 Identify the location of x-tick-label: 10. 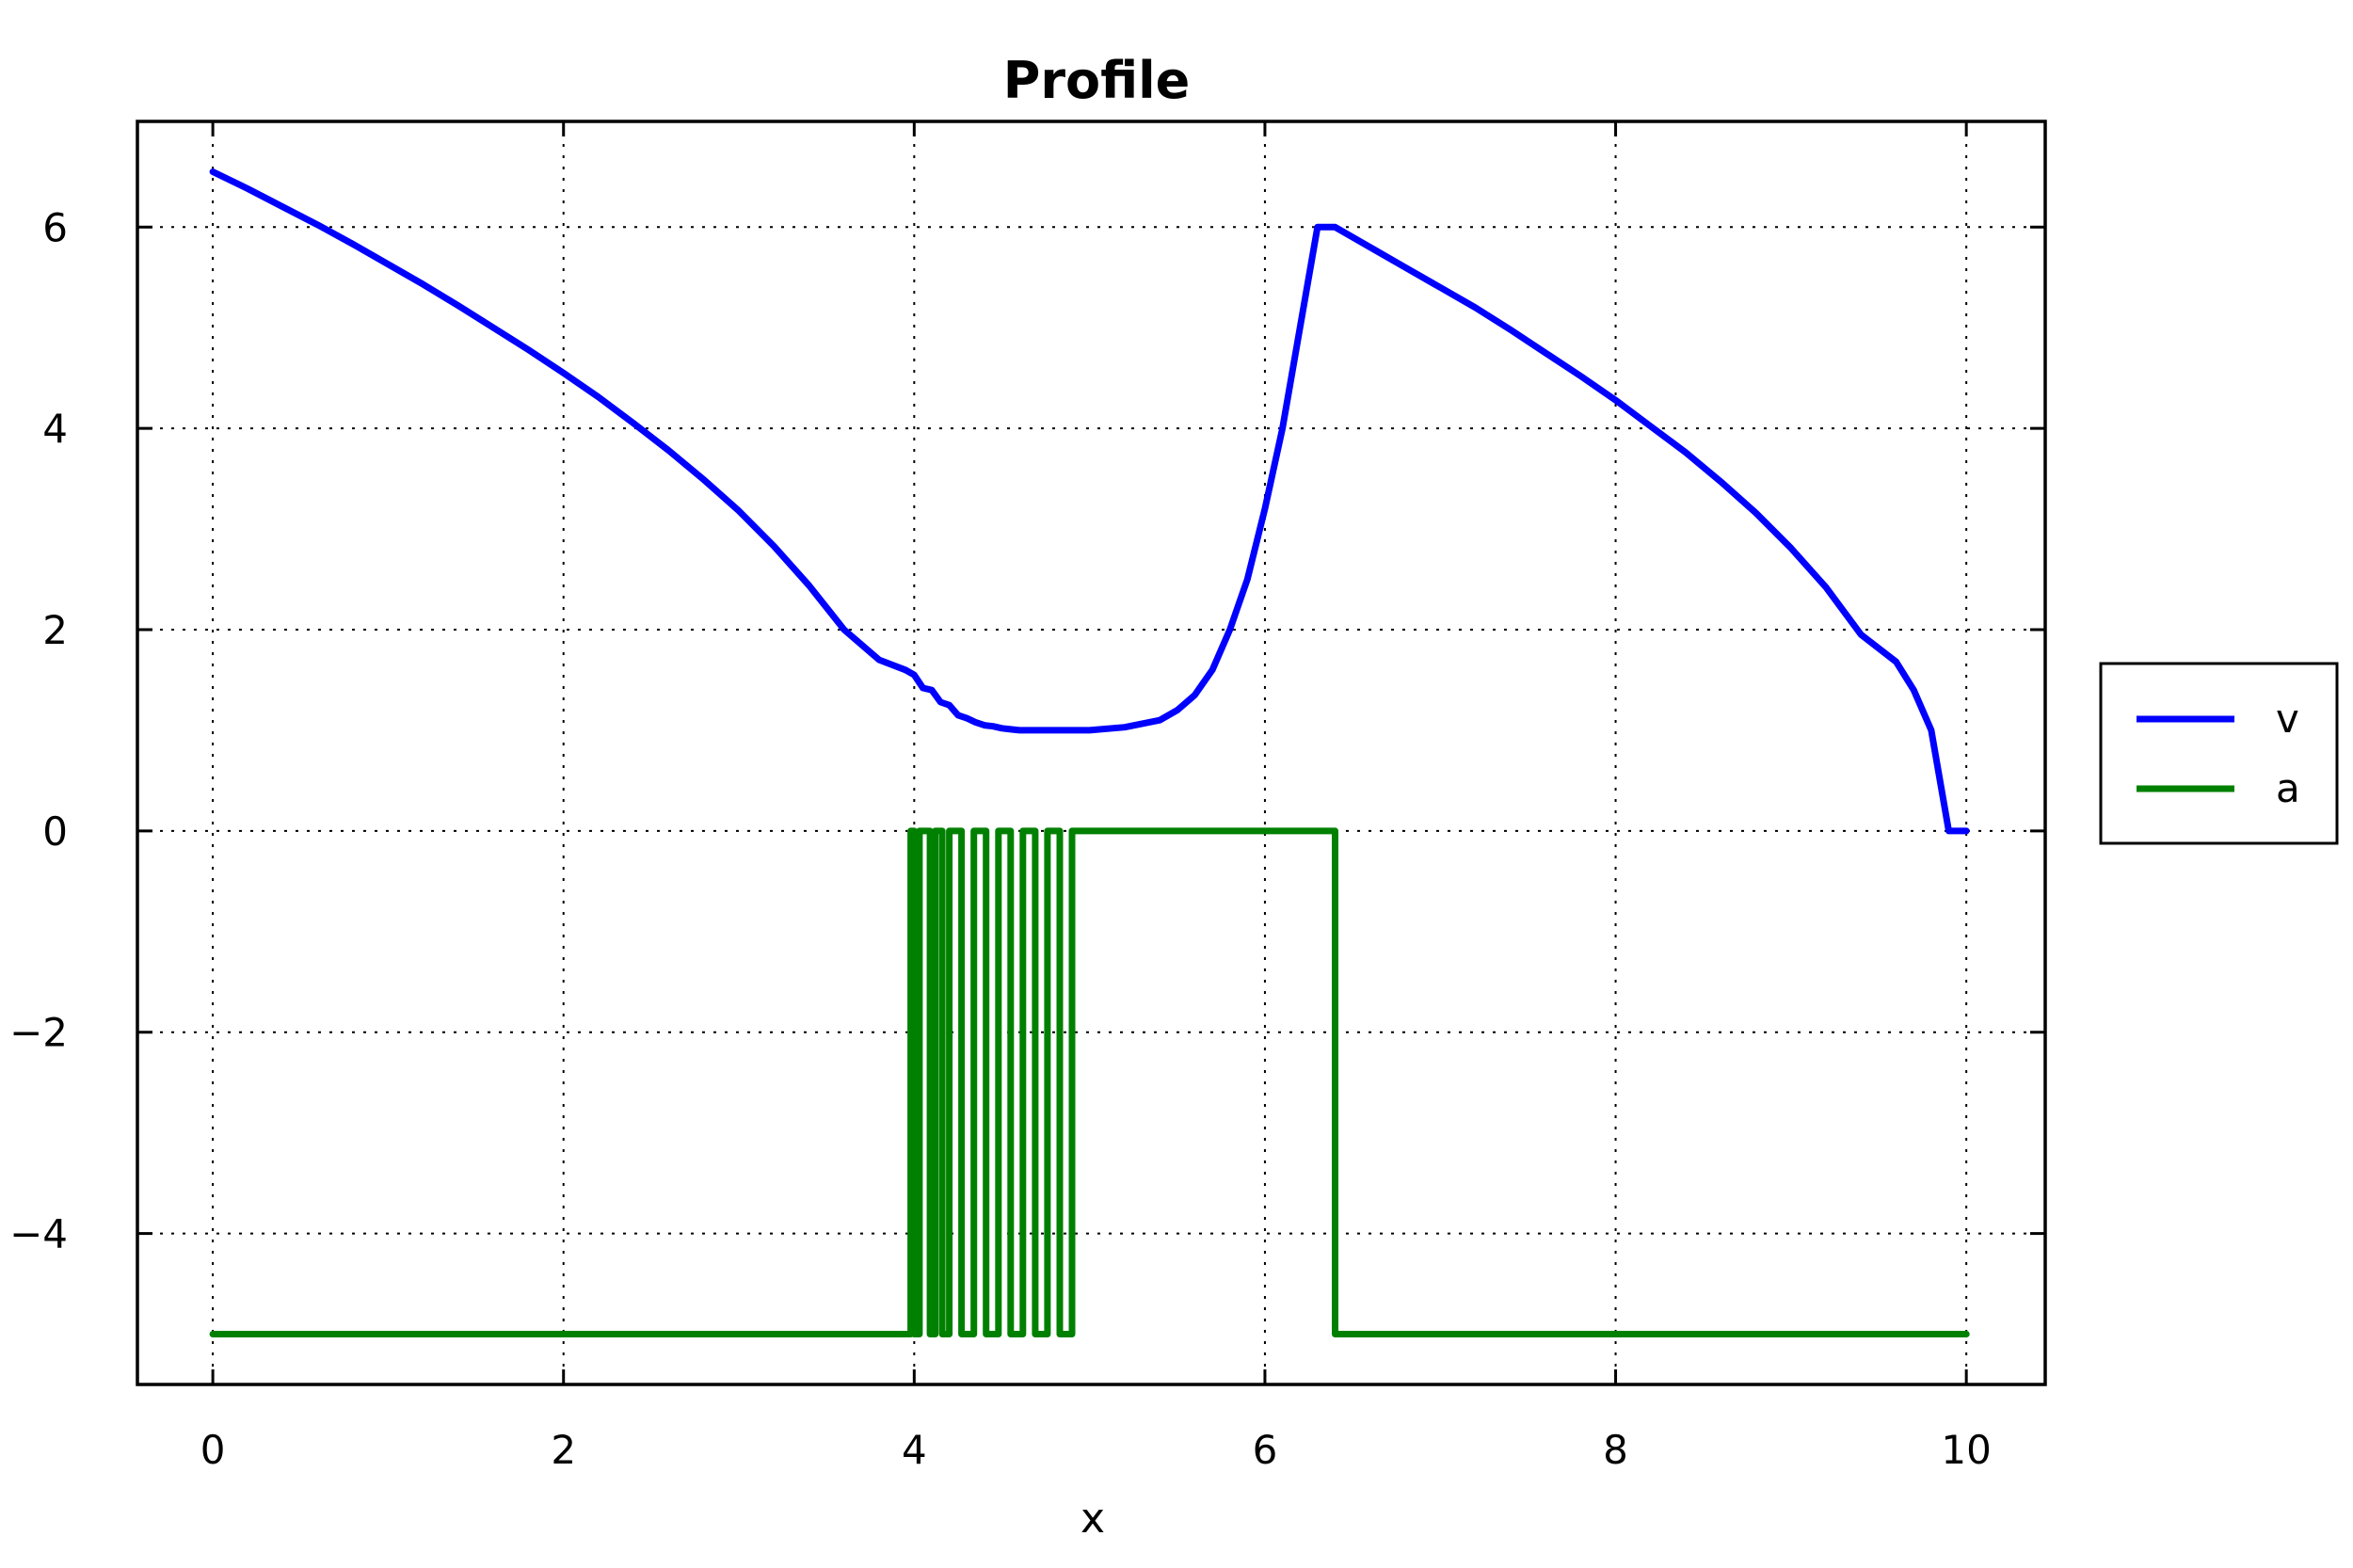
(1966, 1450).